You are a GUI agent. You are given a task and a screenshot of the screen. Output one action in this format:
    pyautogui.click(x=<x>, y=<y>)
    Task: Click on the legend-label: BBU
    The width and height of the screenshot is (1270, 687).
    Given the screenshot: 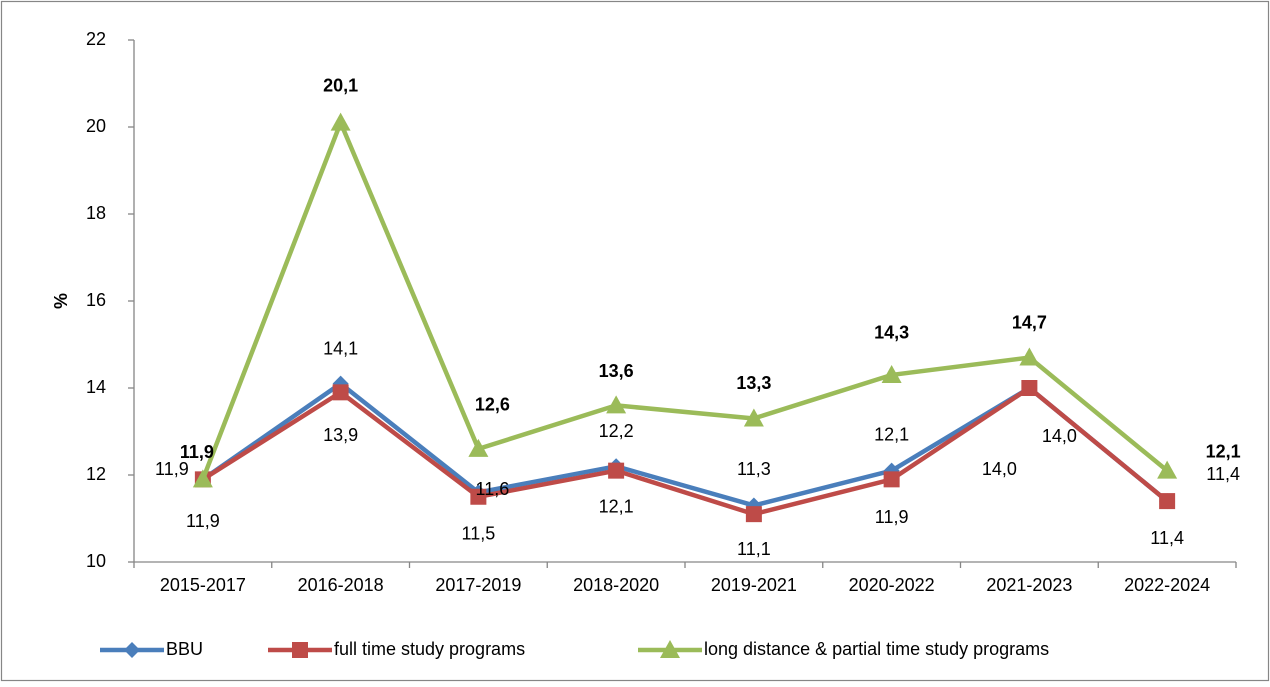 What is the action you would take?
    pyautogui.click(x=184, y=649)
    